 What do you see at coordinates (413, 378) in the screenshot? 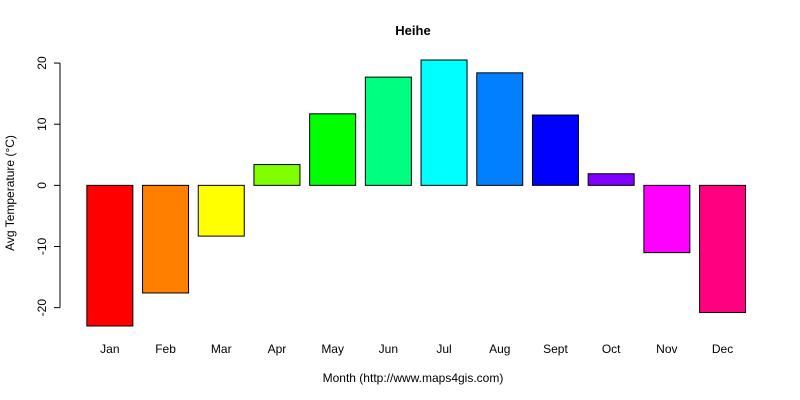
I see `x-axis-label: Month (http://www.maps4gis.com)` at bounding box center [413, 378].